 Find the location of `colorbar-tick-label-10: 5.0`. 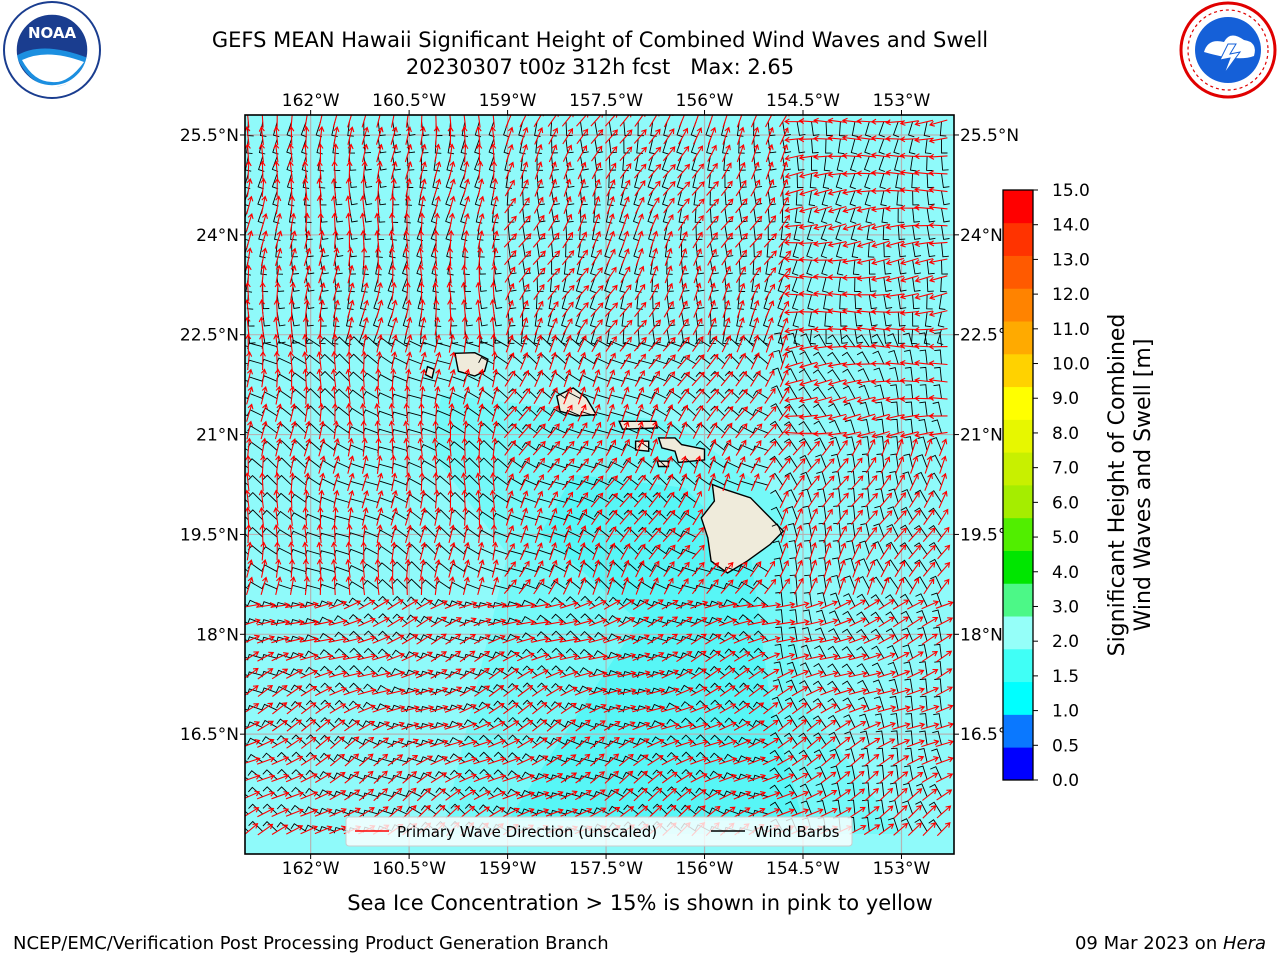

colorbar-tick-label-10: 5.0 is located at coordinates (1065, 538).